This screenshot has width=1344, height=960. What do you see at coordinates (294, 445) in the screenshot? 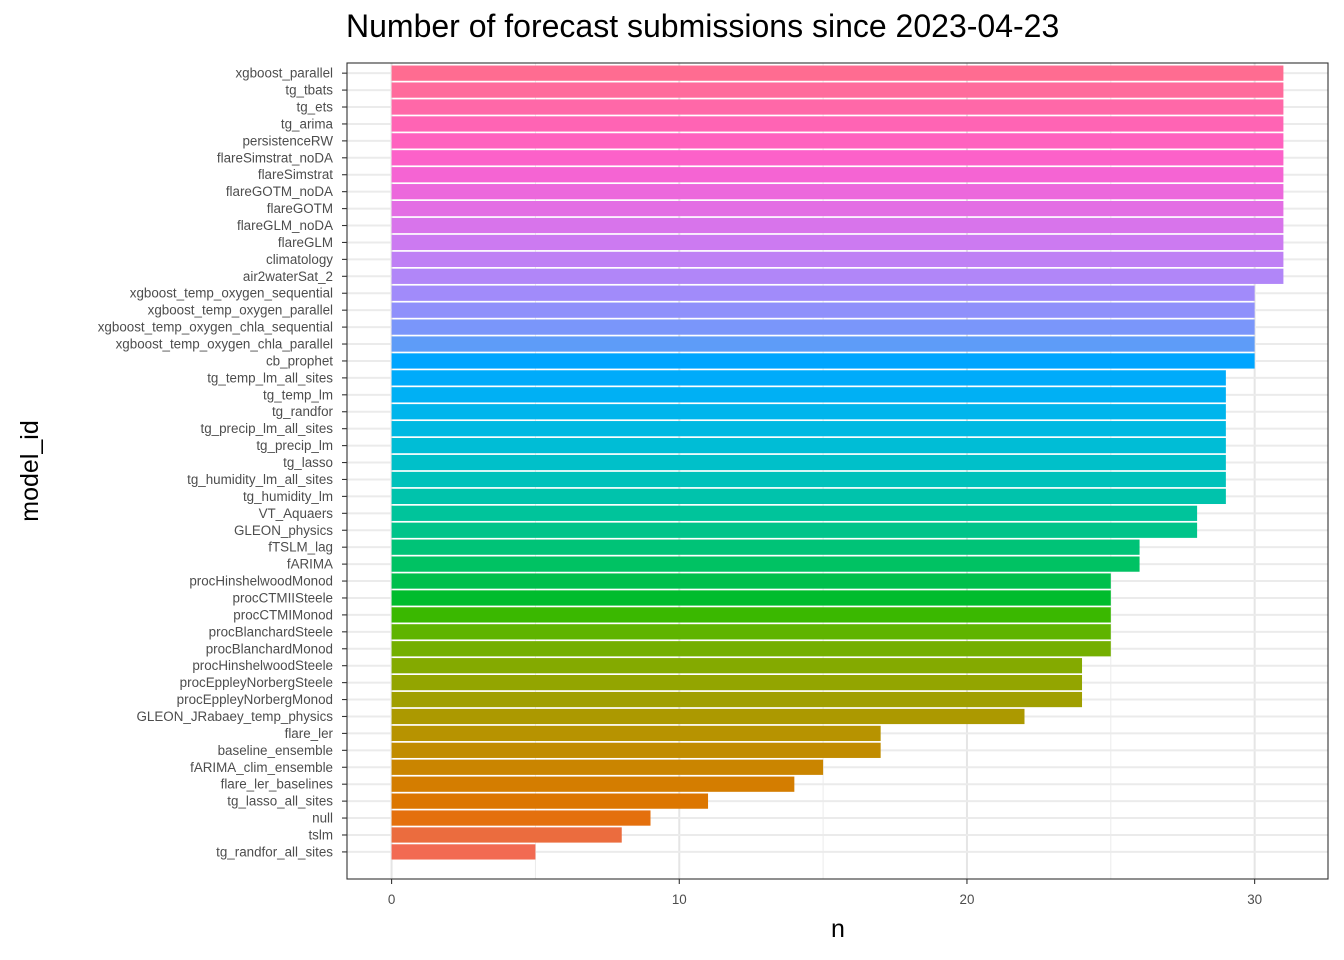
I see `y-tick-label: tg_precip_lm` at bounding box center [294, 445].